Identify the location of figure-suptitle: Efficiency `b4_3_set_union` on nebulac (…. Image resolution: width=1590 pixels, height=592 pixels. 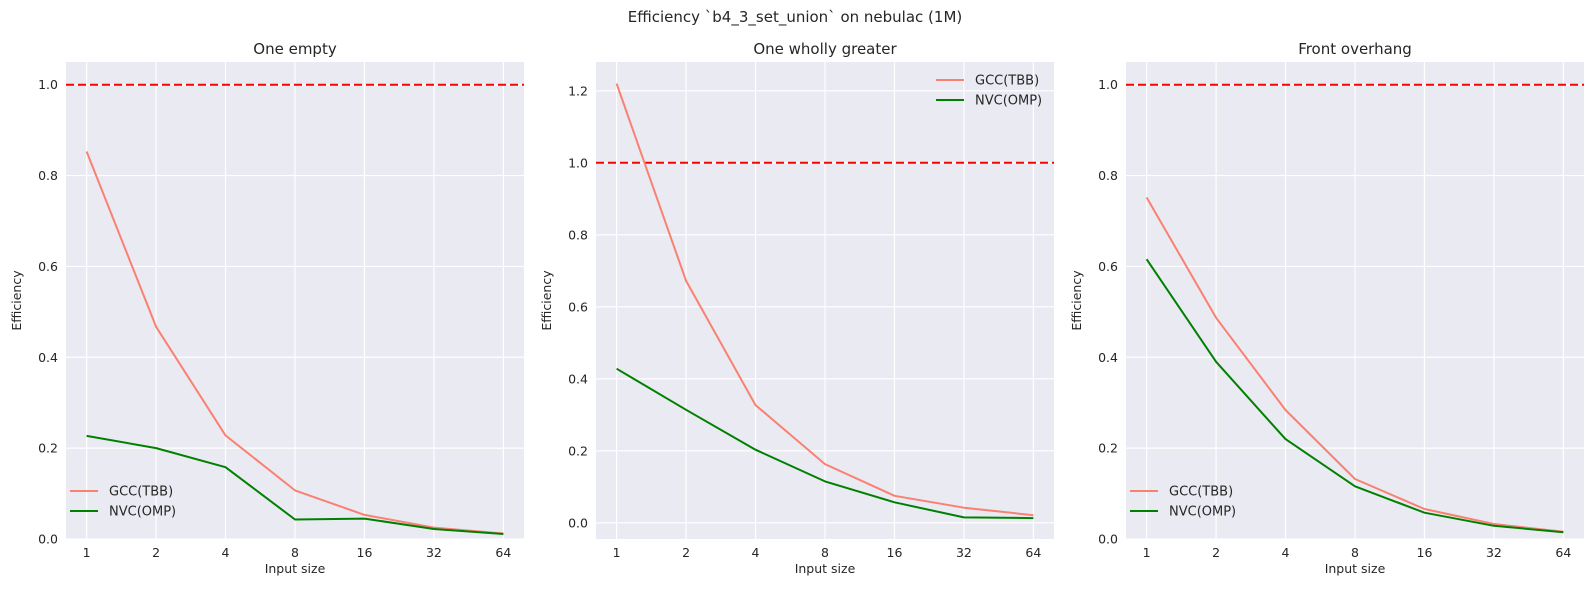
(795, 17).